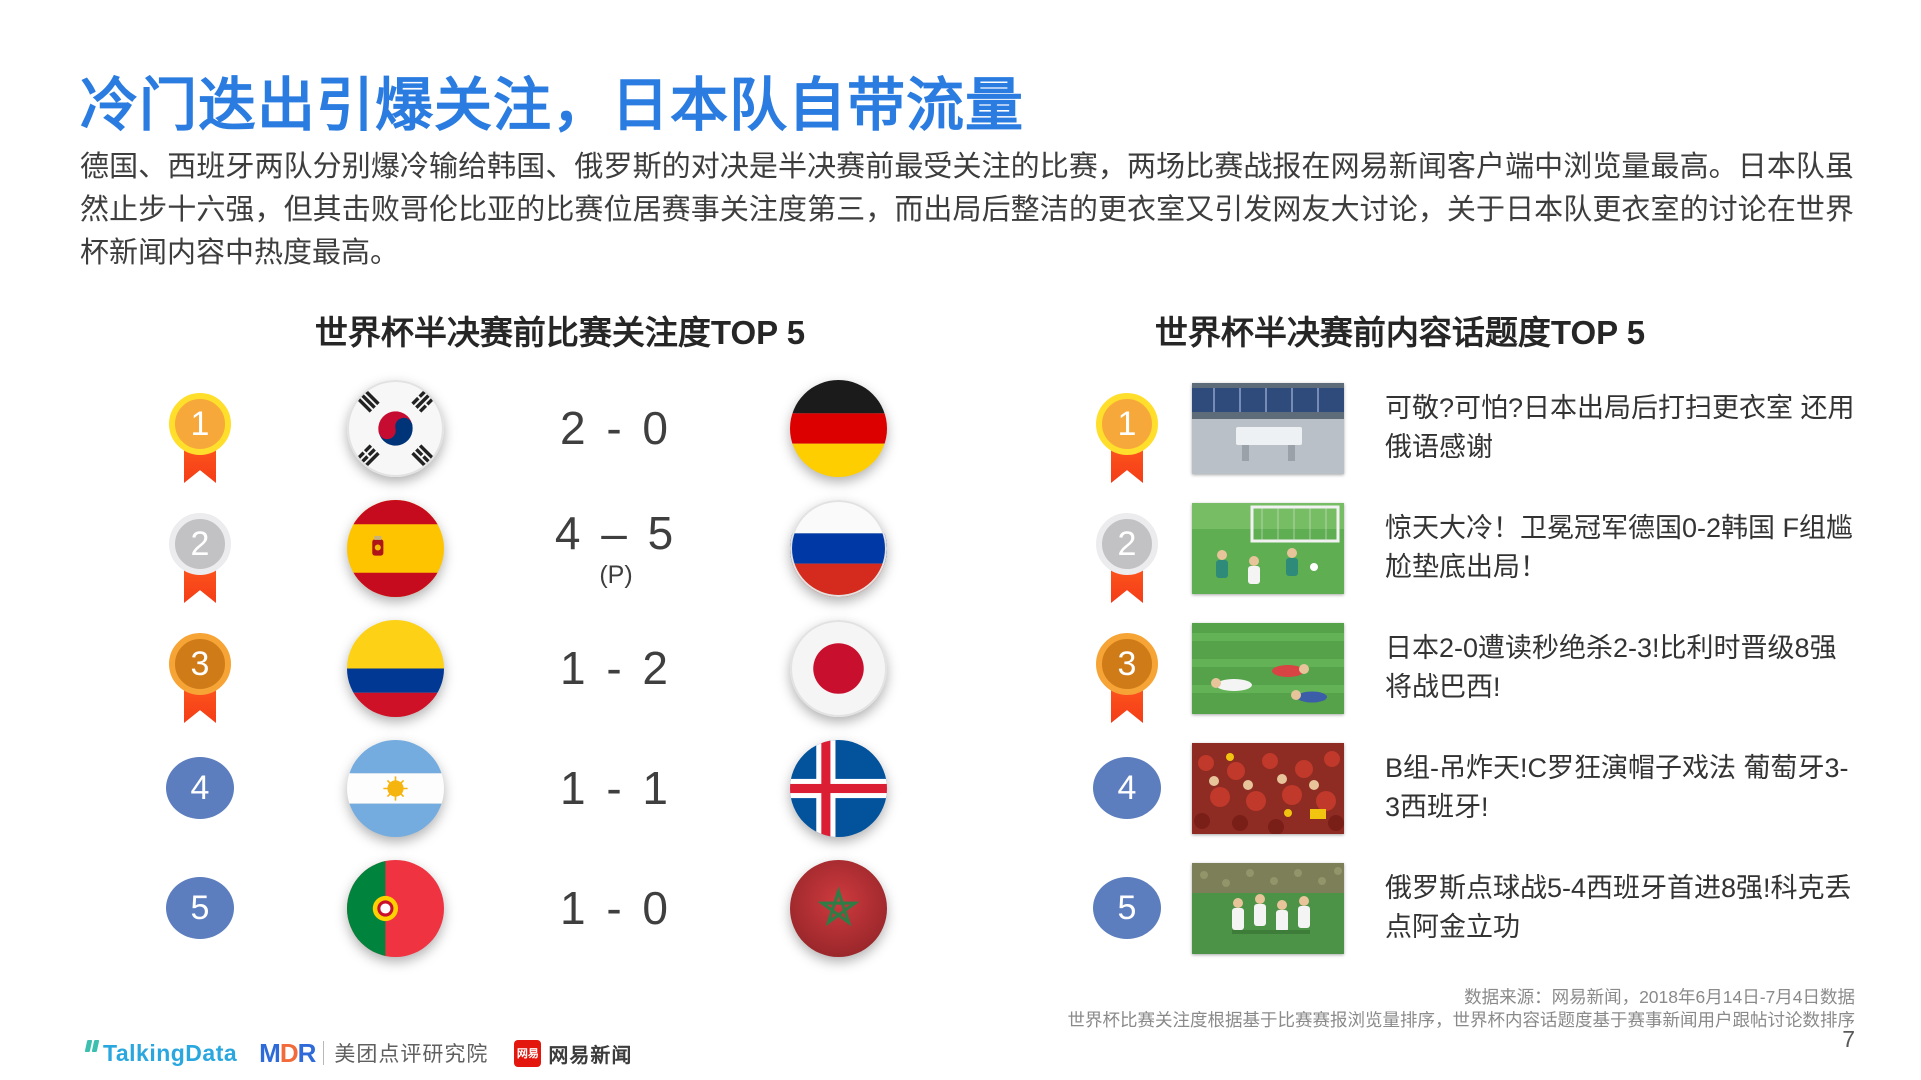  I want to click on topic-row-3: 3 日本2-0遭读秒绝杀2-3!比利时晋级8强将战巴西!, so click(1459, 668).